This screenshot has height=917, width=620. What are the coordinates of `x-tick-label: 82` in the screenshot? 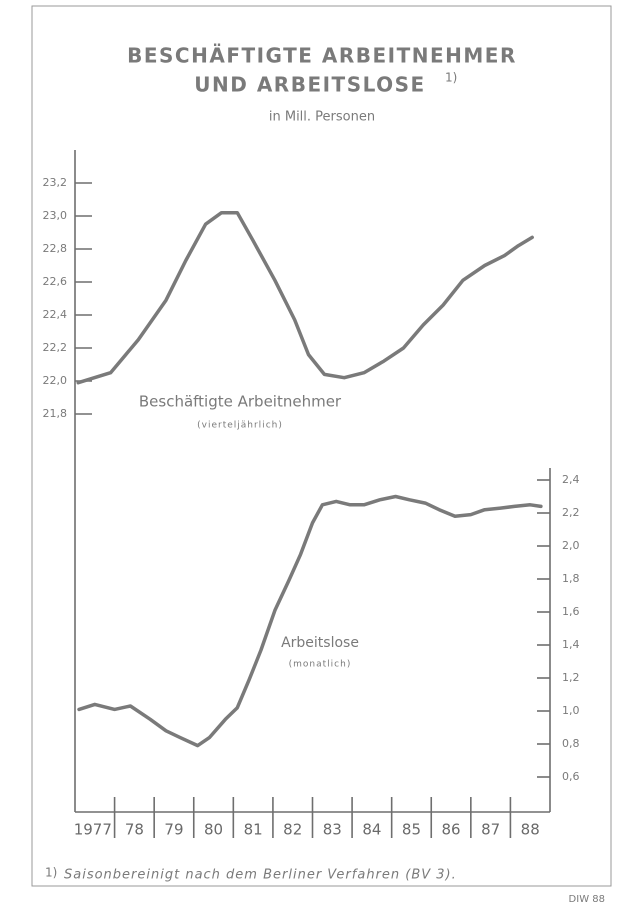 It's located at (292, 830).